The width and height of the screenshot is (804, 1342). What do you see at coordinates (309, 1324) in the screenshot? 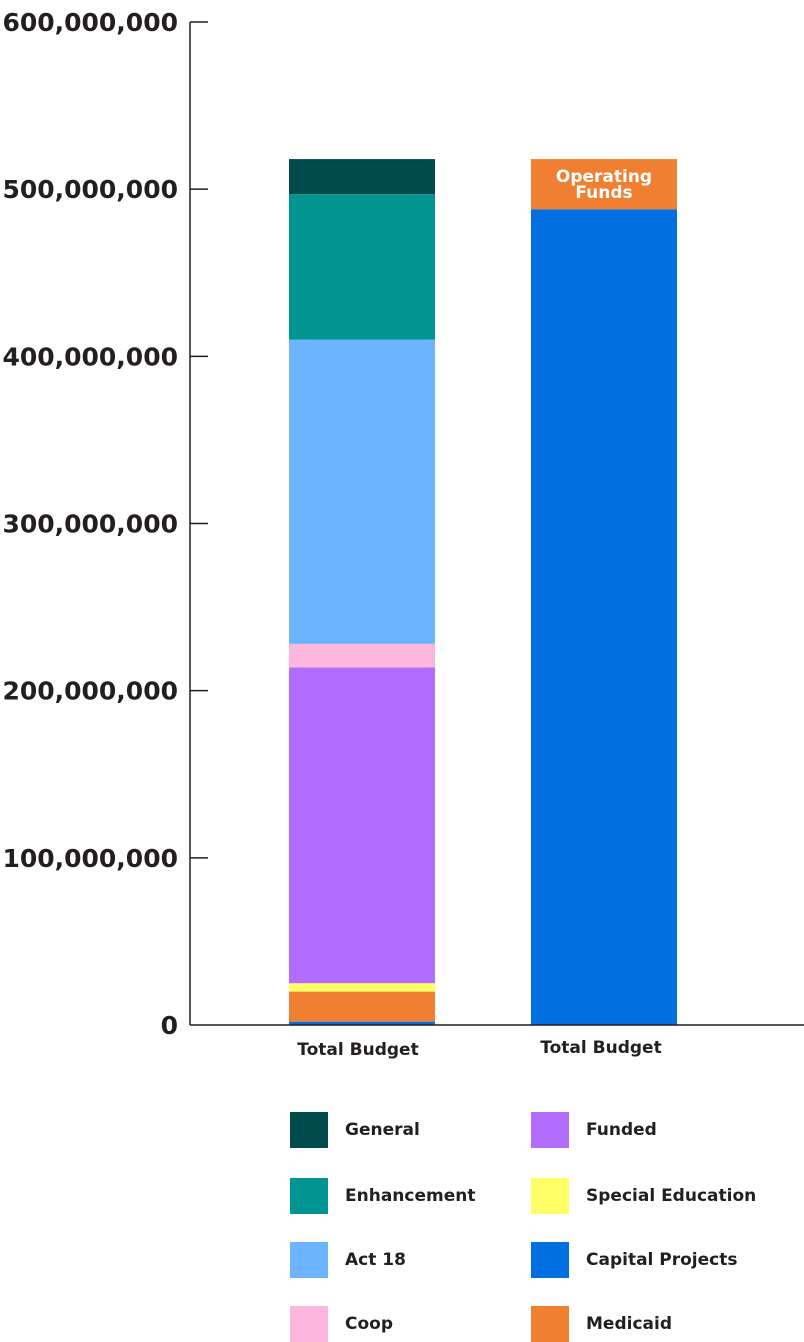
I see `legend-swatch-coop` at bounding box center [309, 1324].